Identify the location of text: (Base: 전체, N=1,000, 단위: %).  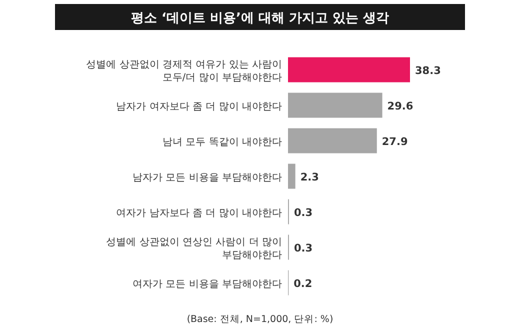
(260, 319).